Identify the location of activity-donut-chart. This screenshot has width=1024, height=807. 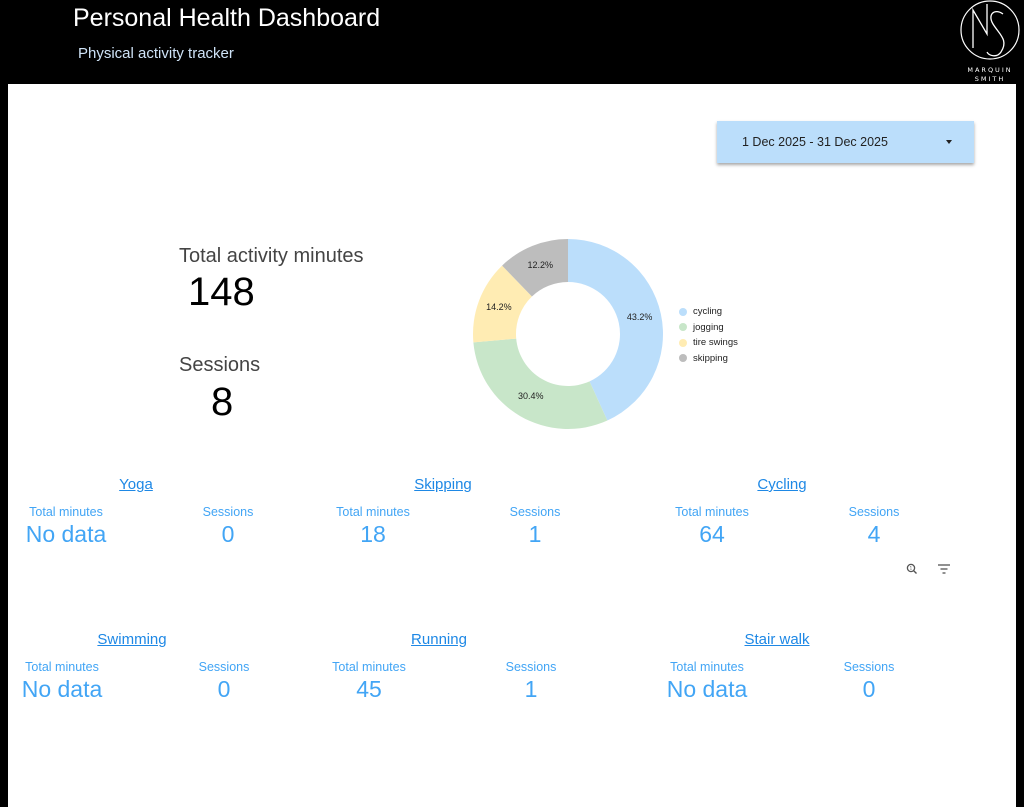
(568, 334).